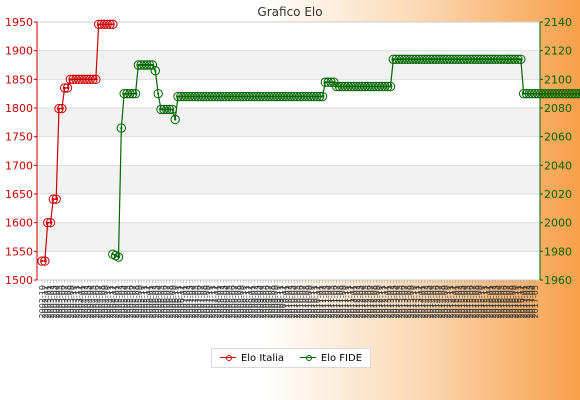 The width and height of the screenshot is (580, 400). What do you see at coordinates (286, 301) in the screenshot?
I see `x-tick-label: 2010-01` at bounding box center [286, 301].